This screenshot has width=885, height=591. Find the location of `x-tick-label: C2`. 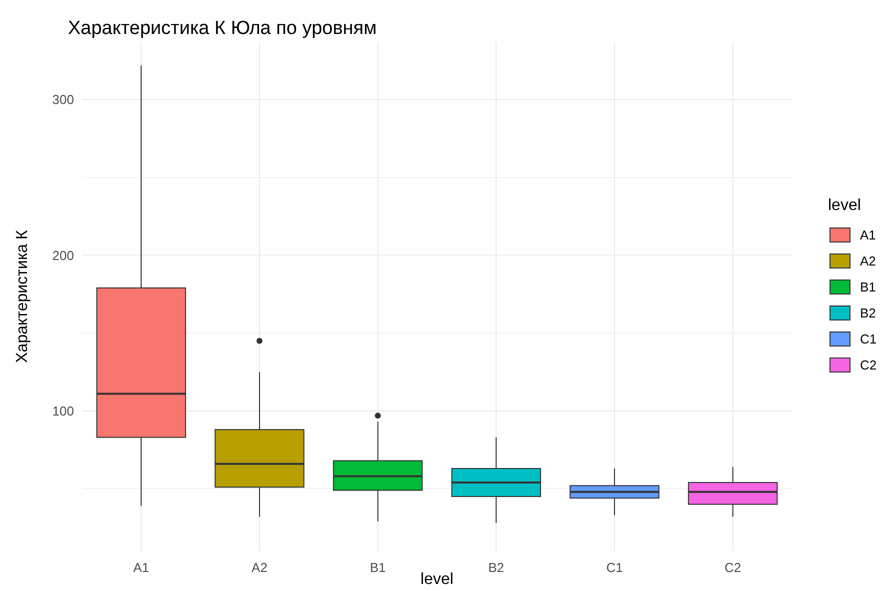

x-tick-label: C2 is located at coordinates (733, 567).